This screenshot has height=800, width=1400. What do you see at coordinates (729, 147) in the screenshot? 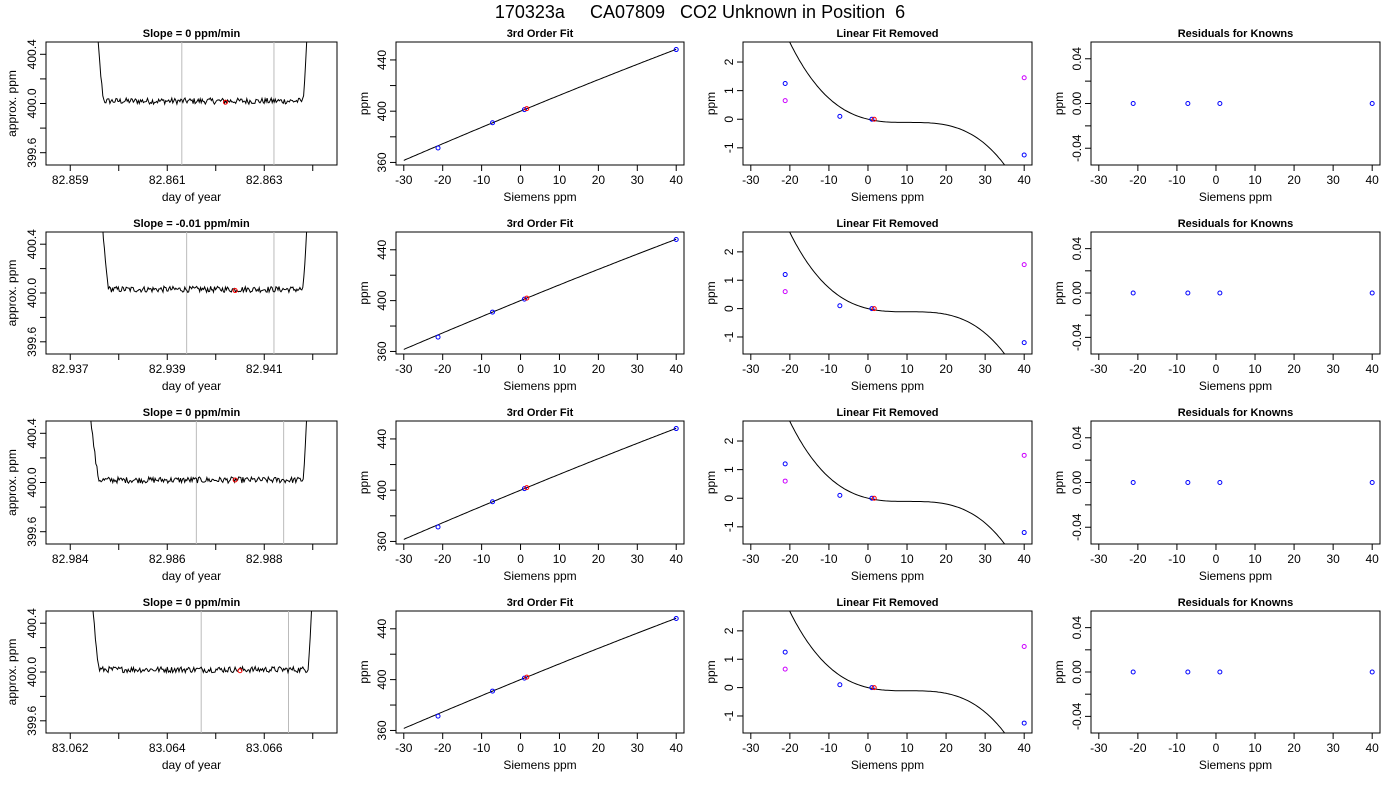
I see `y-tick-label: -1` at bounding box center [729, 147].